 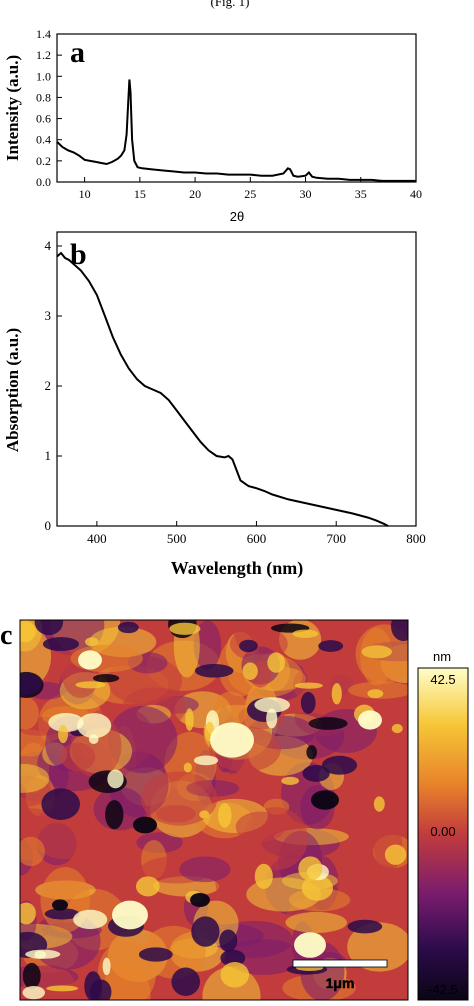 What do you see at coordinates (43, 182) in the screenshot?
I see `y-tick-label: 0.0` at bounding box center [43, 182].